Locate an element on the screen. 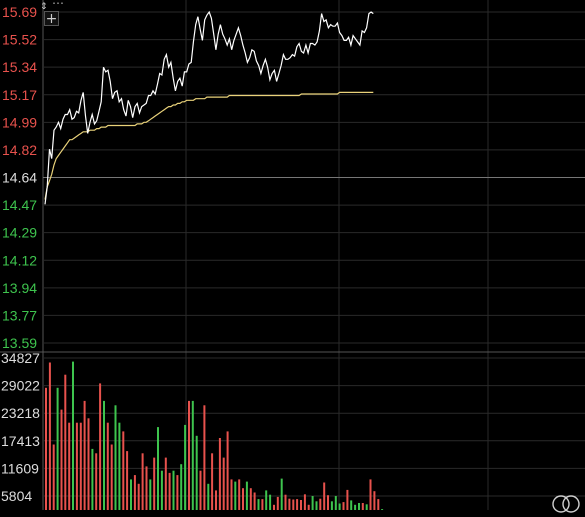  price-tick-label: 14.12 is located at coordinates (19, 260).